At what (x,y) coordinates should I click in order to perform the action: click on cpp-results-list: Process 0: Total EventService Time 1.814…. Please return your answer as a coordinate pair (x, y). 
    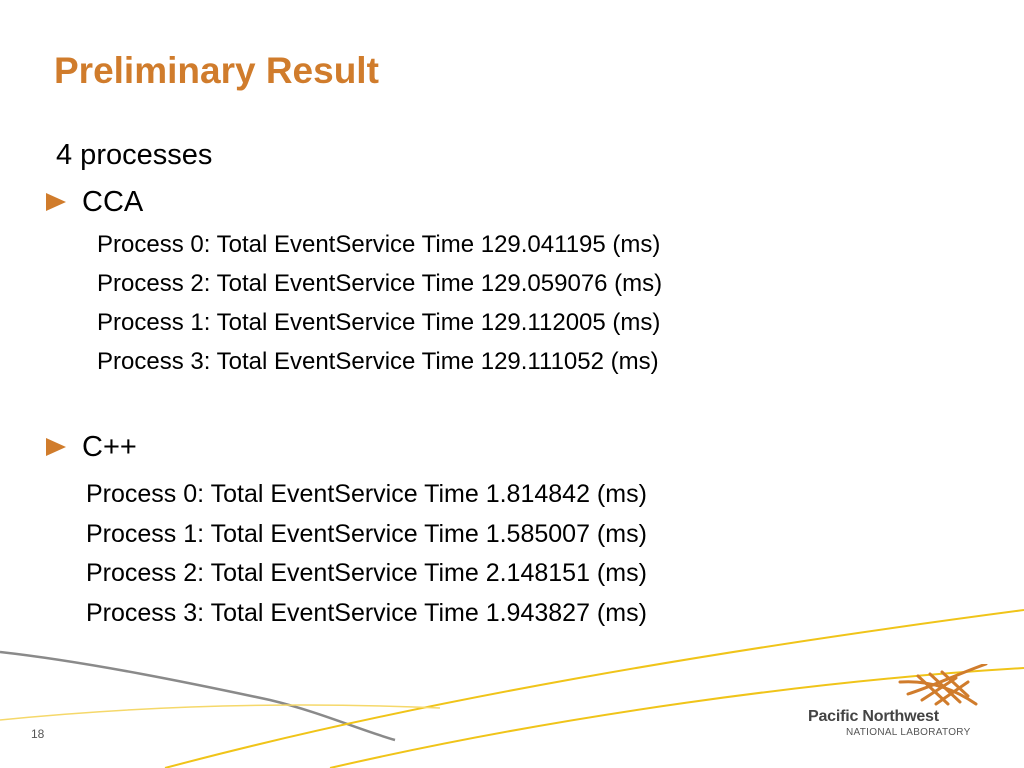
    Looking at the image, I should click on (366, 556).